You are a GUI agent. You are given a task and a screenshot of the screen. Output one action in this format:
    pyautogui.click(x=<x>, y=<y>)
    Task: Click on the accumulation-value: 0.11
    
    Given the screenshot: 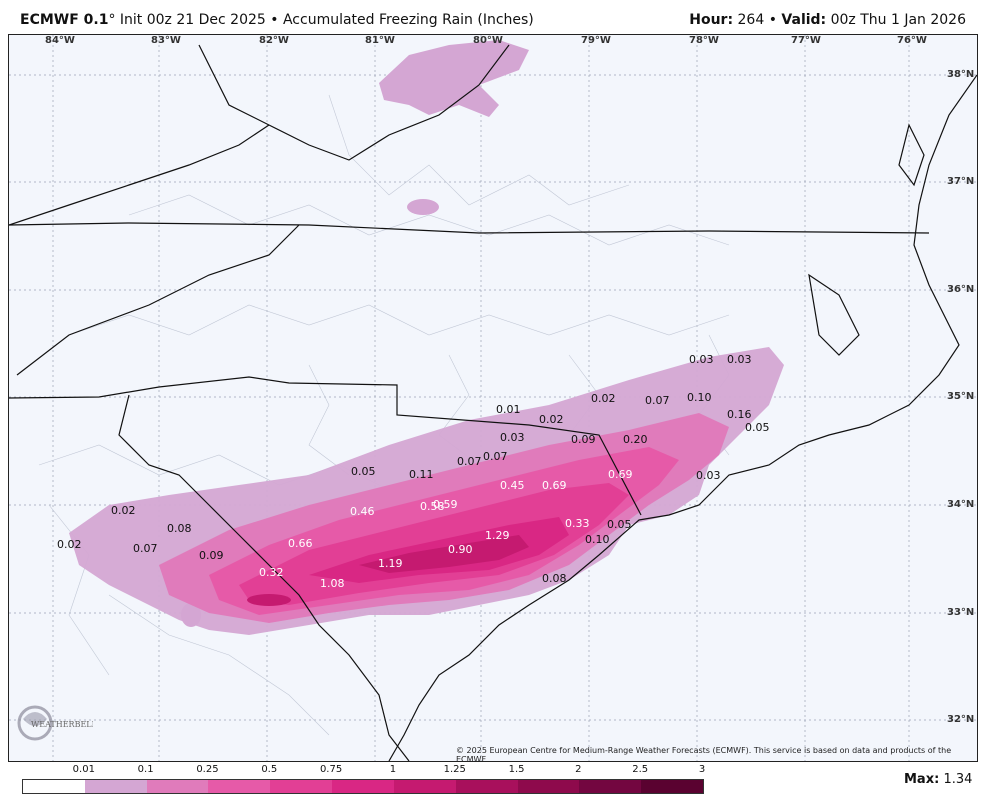 What is the action you would take?
    pyautogui.click(x=421, y=474)
    